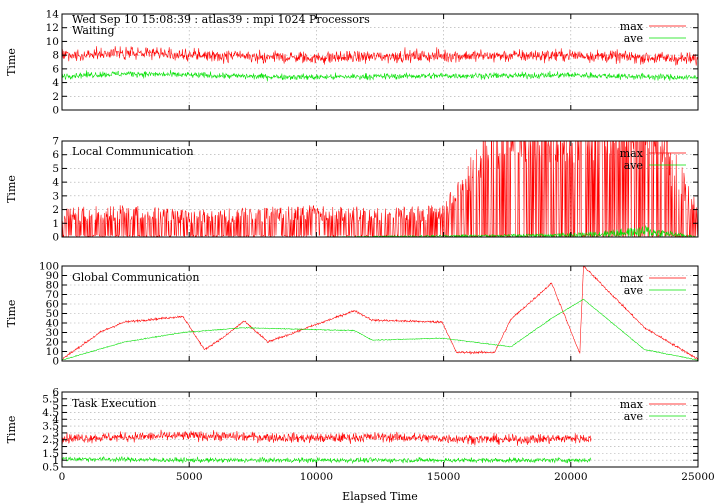 This screenshot has height=504, width=720. What do you see at coordinates (52, 276) in the screenshot?
I see `y-tick-label: 90` at bounding box center [52, 276].